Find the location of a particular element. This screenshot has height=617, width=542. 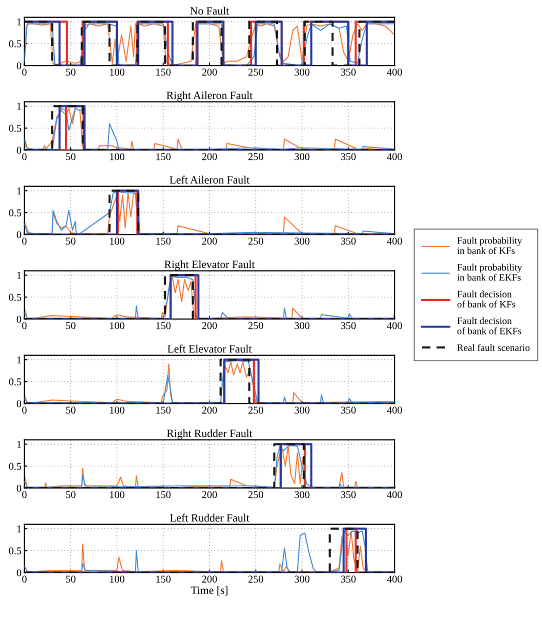

chart-title: Left Rudder Fault is located at coordinates (210, 518).